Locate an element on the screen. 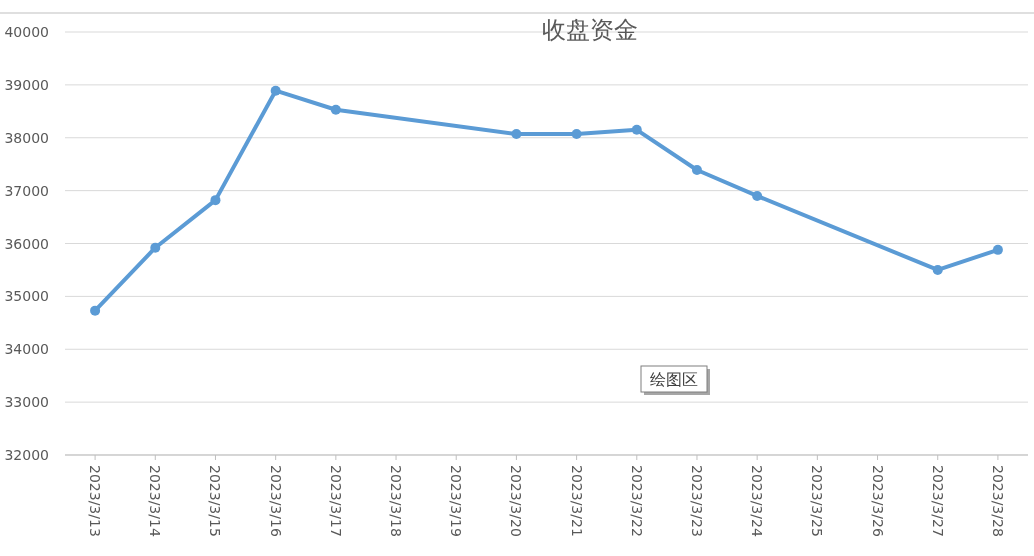 This screenshot has height=556, width=1034. x-tick-label: 2023/3/18 is located at coordinates (396, 501).